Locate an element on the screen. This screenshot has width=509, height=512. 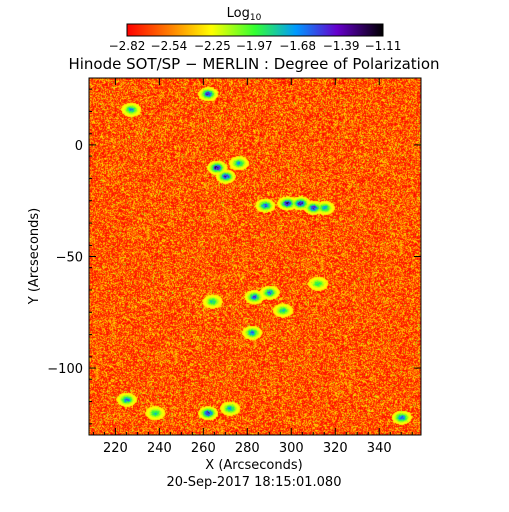
x-tick-label: 300 is located at coordinates (291, 448).